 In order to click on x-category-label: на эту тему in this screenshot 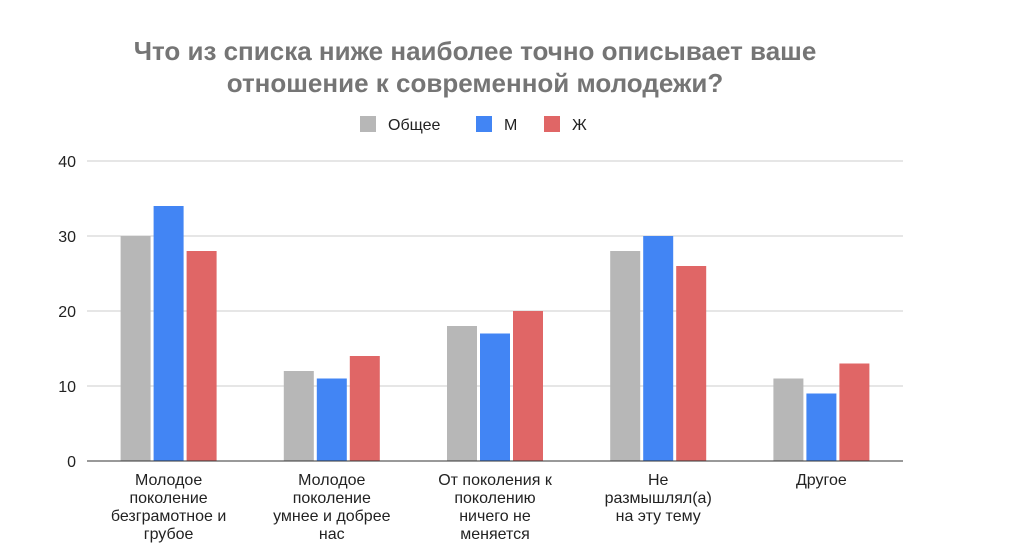, I will do `click(658, 516)`.